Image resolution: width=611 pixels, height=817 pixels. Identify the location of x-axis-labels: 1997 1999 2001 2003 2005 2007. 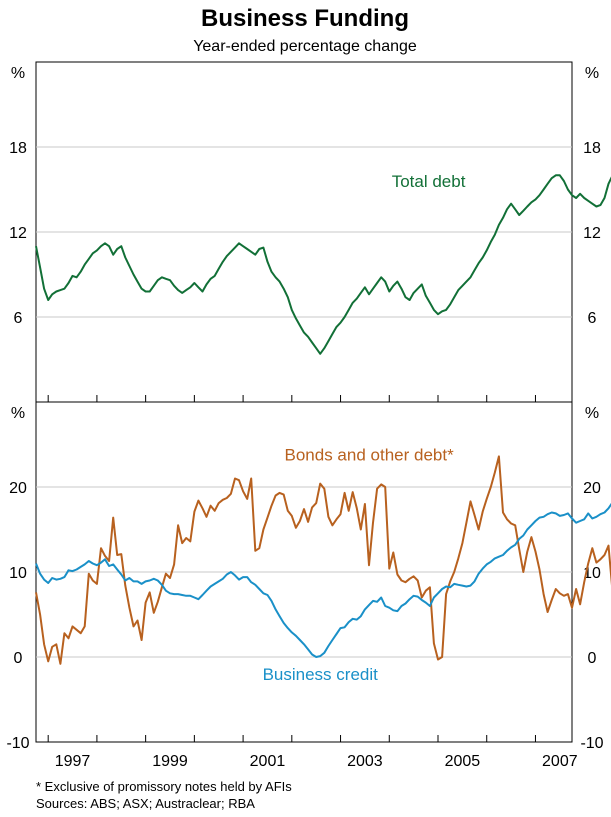
(316, 761).